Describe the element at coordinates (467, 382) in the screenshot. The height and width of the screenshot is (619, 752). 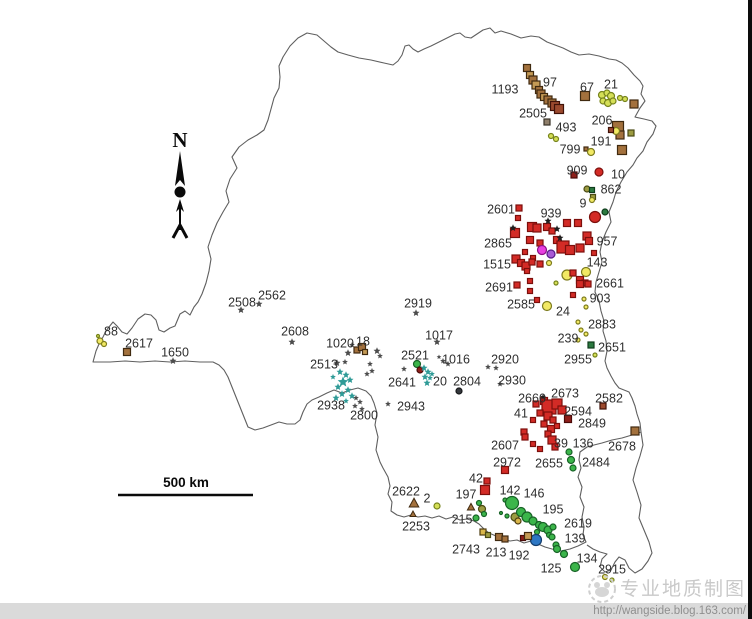
I see `sample-label: 2804` at that location.